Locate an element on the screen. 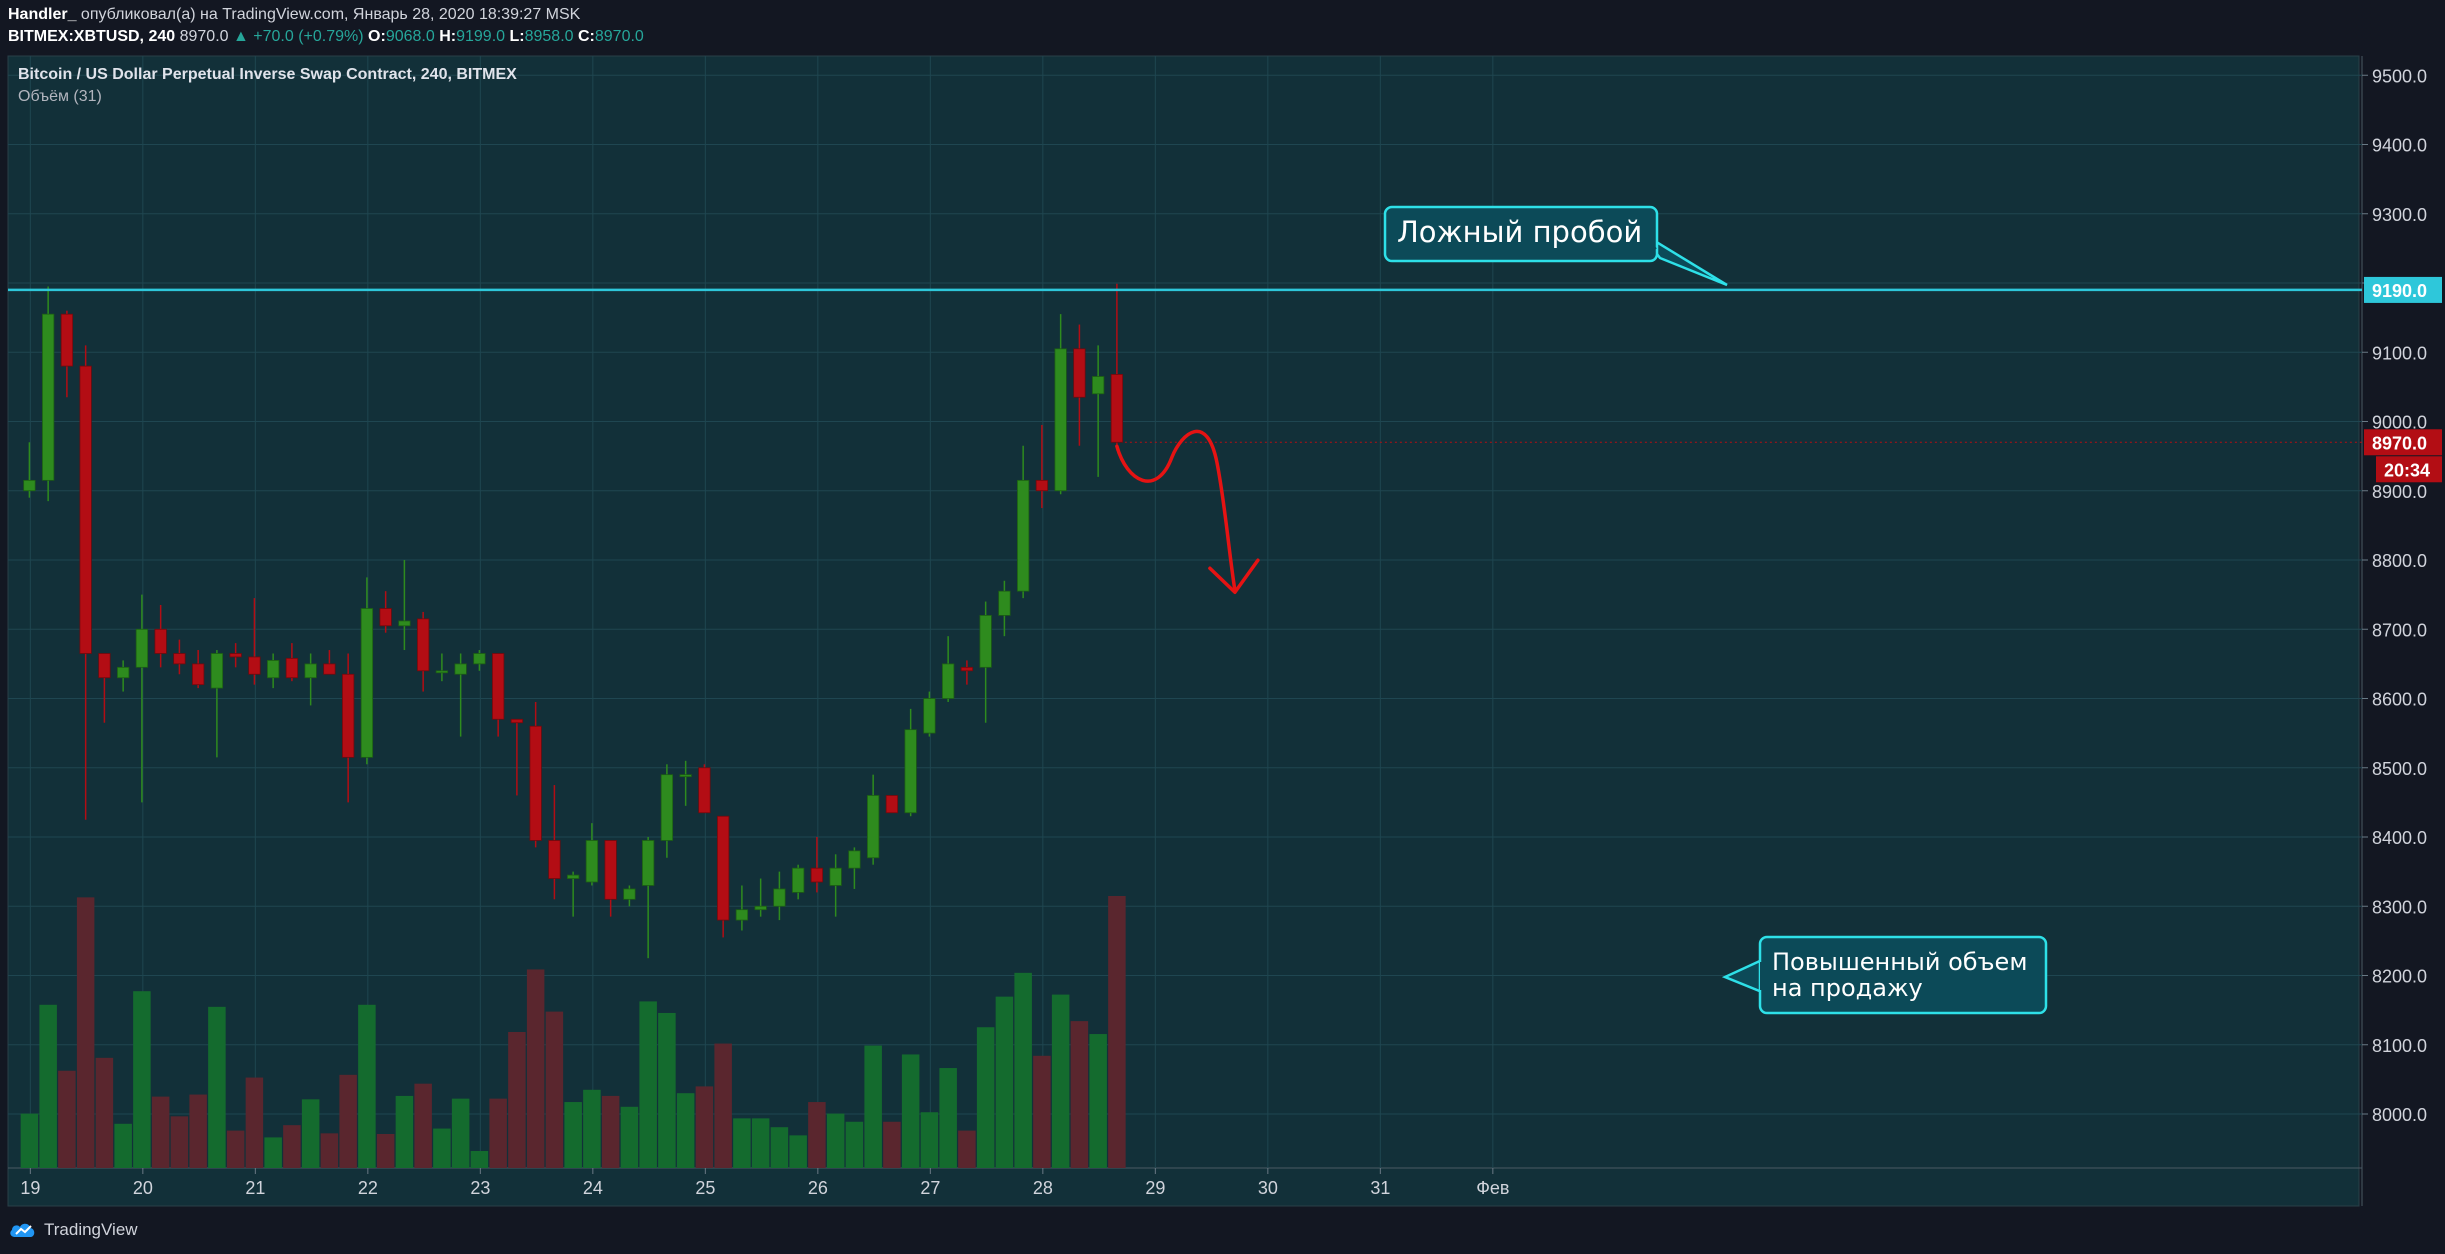 The image size is (2445, 1254). projection-arrowhead is located at coordinates (1234, 576).